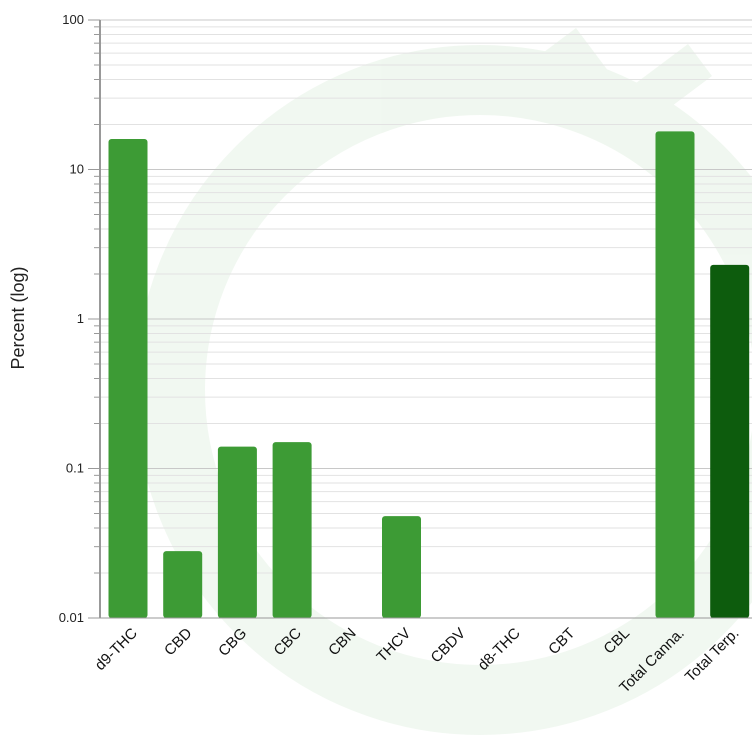 The width and height of the screenshot is (752, 743). What do you see at coordinates (448, 645) in the screenshot?
I see `x-tick-label: CBDV` at bounding box center [448, 645].